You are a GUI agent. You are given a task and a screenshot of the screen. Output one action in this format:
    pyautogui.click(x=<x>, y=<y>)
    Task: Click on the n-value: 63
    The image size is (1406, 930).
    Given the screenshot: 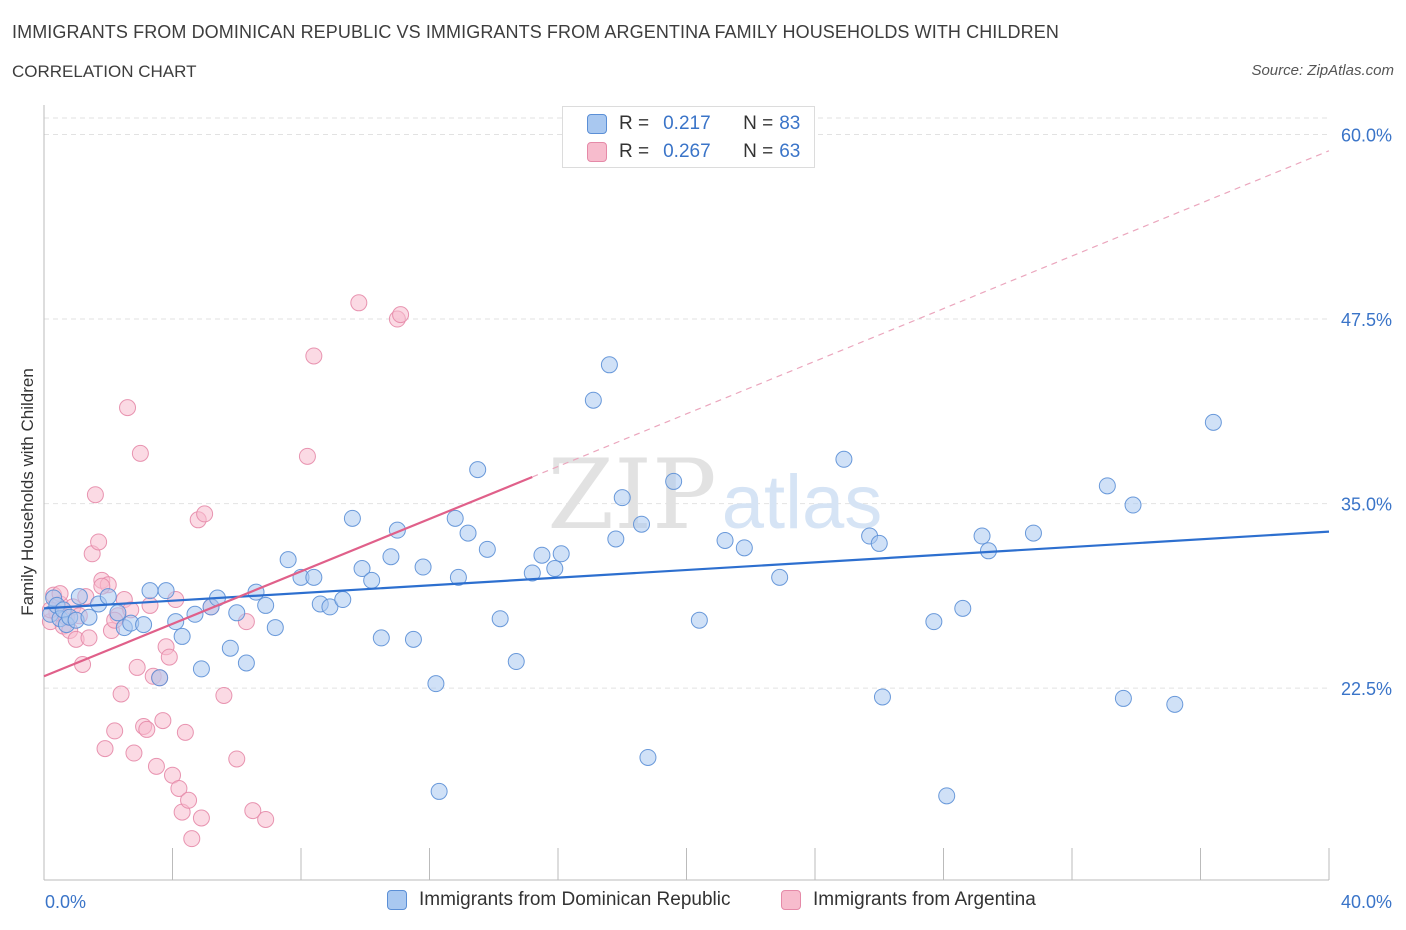 What is the action you would take?
    pyautogui.click(x=790, y=151)
    